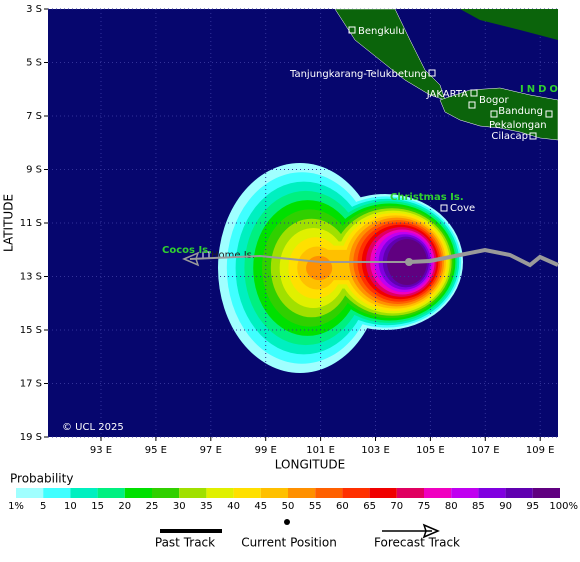  What do you see at coordinates (478, 506) in the screenshot?
I see `legend-label: 85` at bounding box center [478, 506].